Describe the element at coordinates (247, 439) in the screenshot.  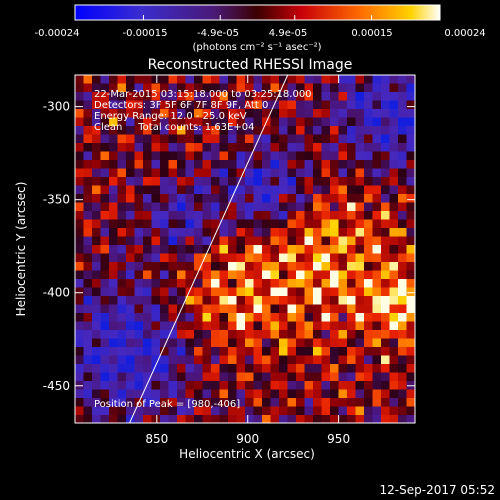
I see `x-tick-label: 900` at that location.